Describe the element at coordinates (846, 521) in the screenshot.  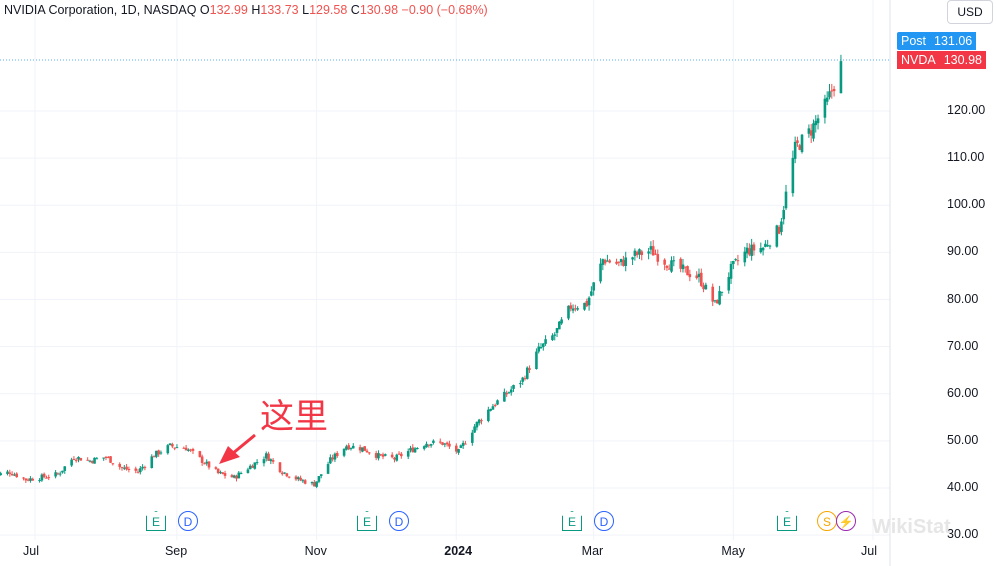
I see `lightning-event-icon: ⚡` at that location.